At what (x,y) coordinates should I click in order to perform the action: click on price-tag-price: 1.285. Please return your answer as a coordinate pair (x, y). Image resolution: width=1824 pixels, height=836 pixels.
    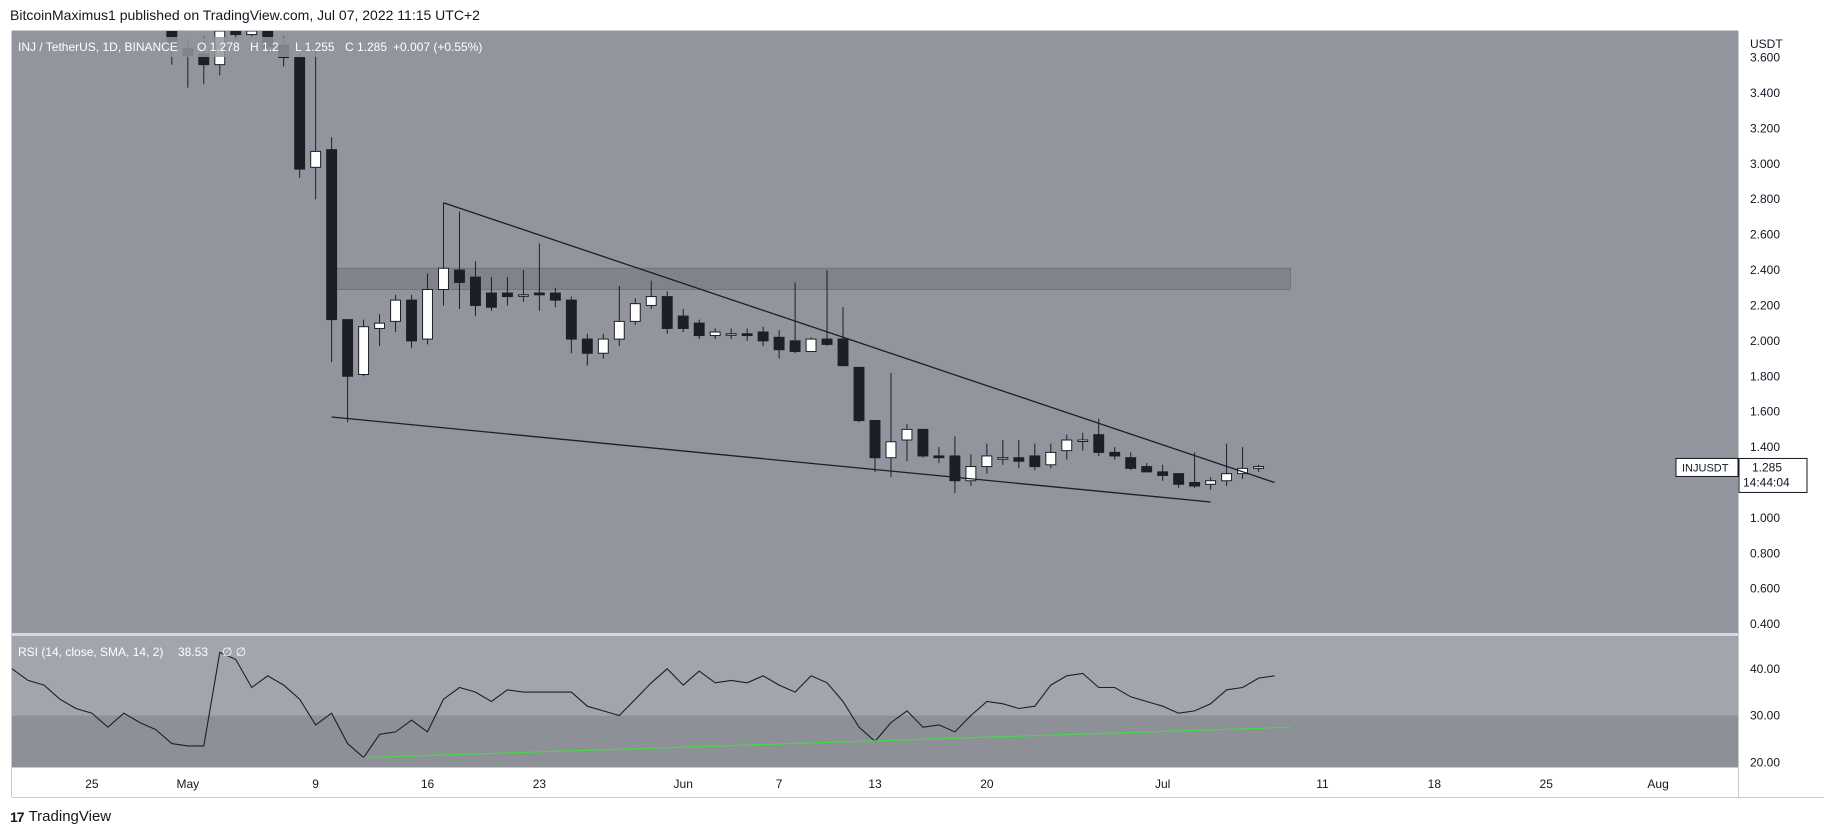
    Looking at the image, I should click on (1767, 467).